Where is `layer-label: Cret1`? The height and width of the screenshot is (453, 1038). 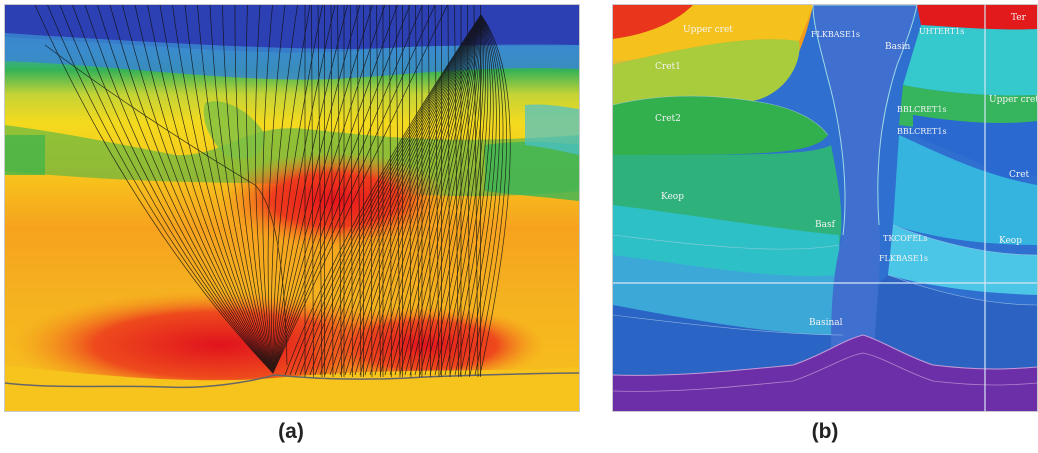
layer-label: Cret1 is located at coordinates (668, 67).